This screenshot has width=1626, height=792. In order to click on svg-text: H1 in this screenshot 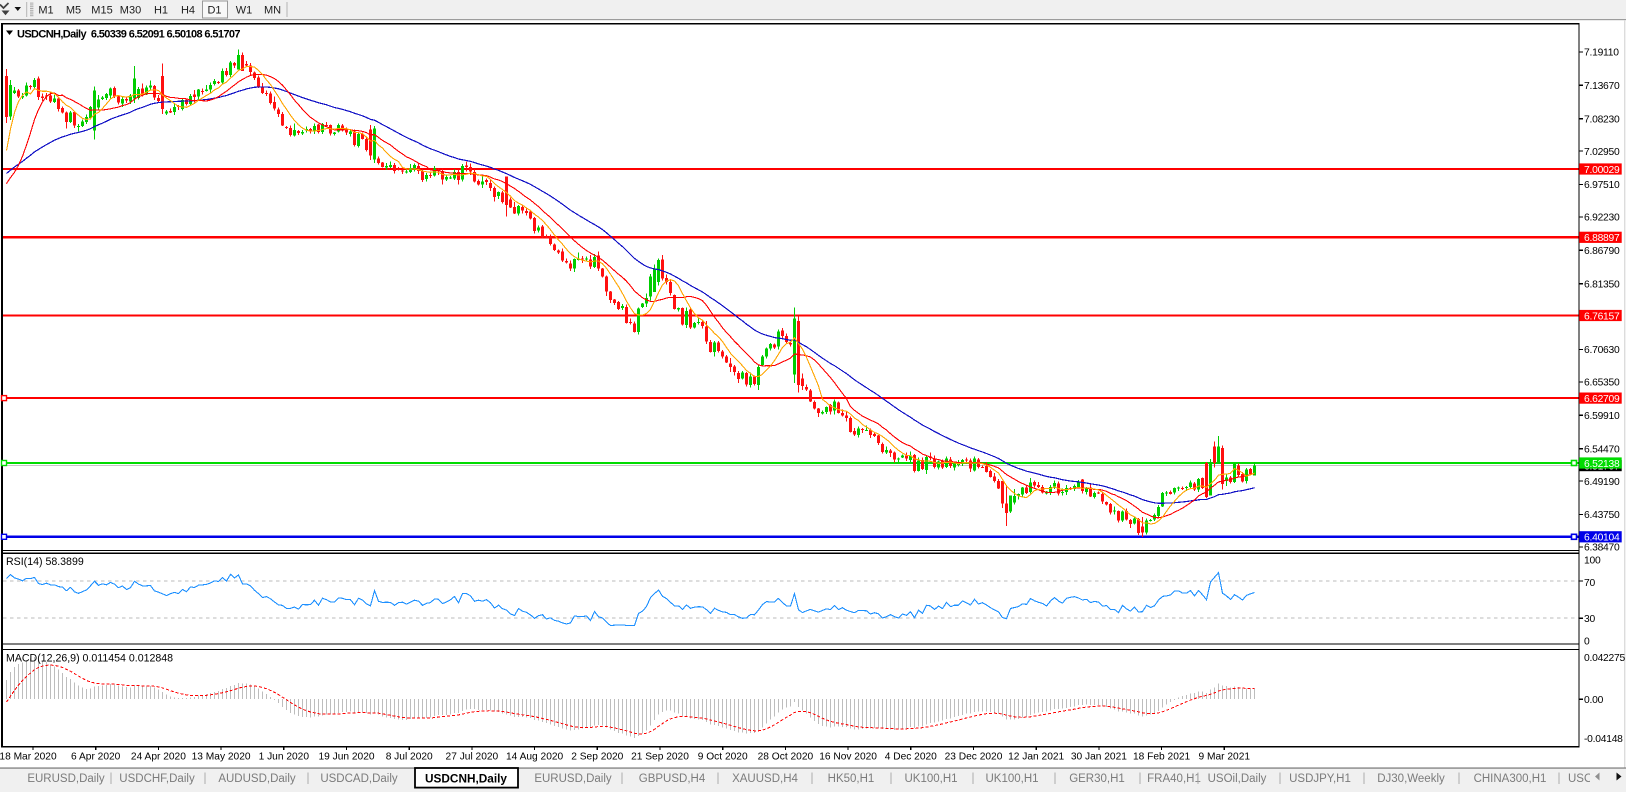, I will do `click(161, 11)`.